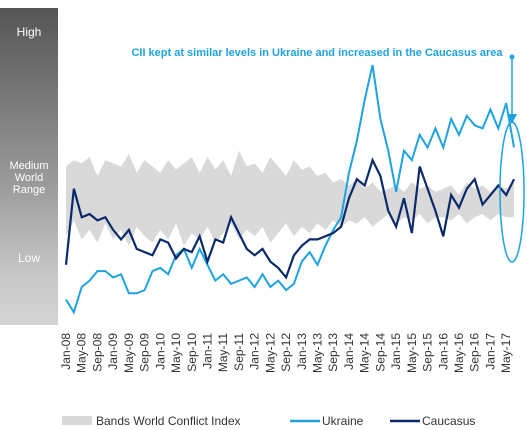 The image size is (527, 430). I want to click on x-tick-label: Jan-12, so click(255, 351).